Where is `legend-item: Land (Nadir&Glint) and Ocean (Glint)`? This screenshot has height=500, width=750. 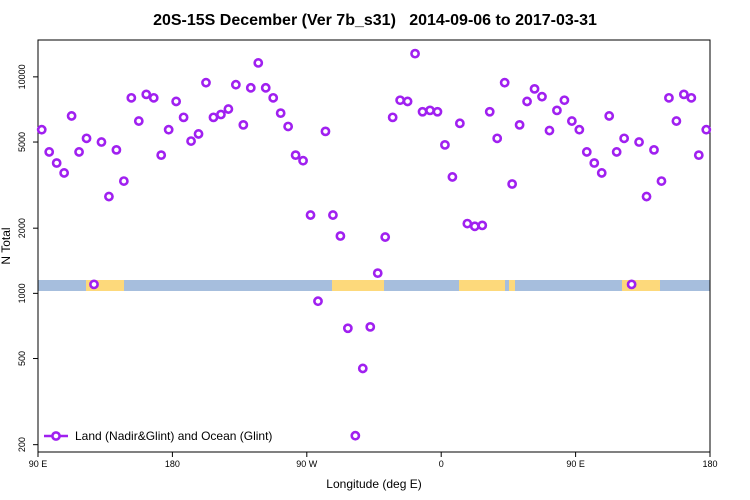
legend-item: Land (Nadir&Glint) and Ocean (Glint) is located at coordinates (158, 436).